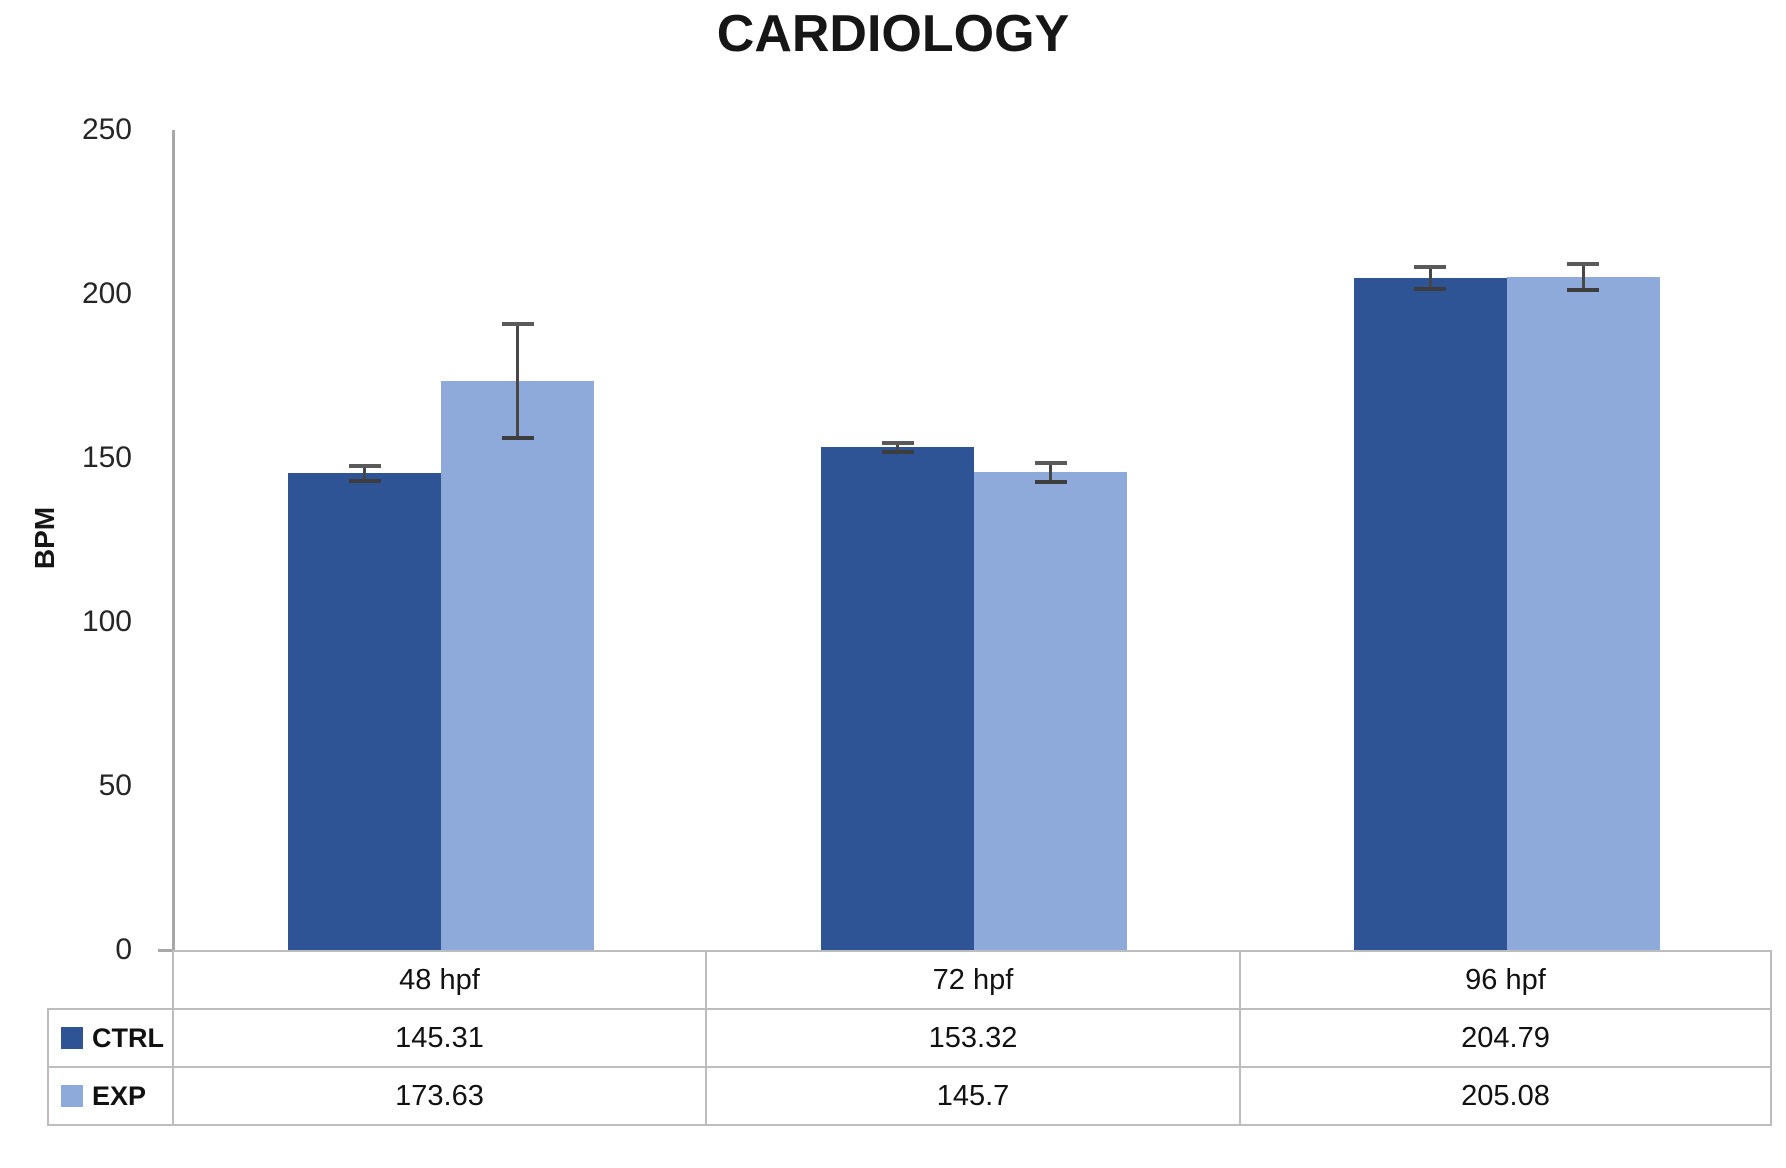  What do you see at coordinates (518, 665) in the screenshot?
I see `bar-exp-48-hpf` at bounding box center [518, 665].